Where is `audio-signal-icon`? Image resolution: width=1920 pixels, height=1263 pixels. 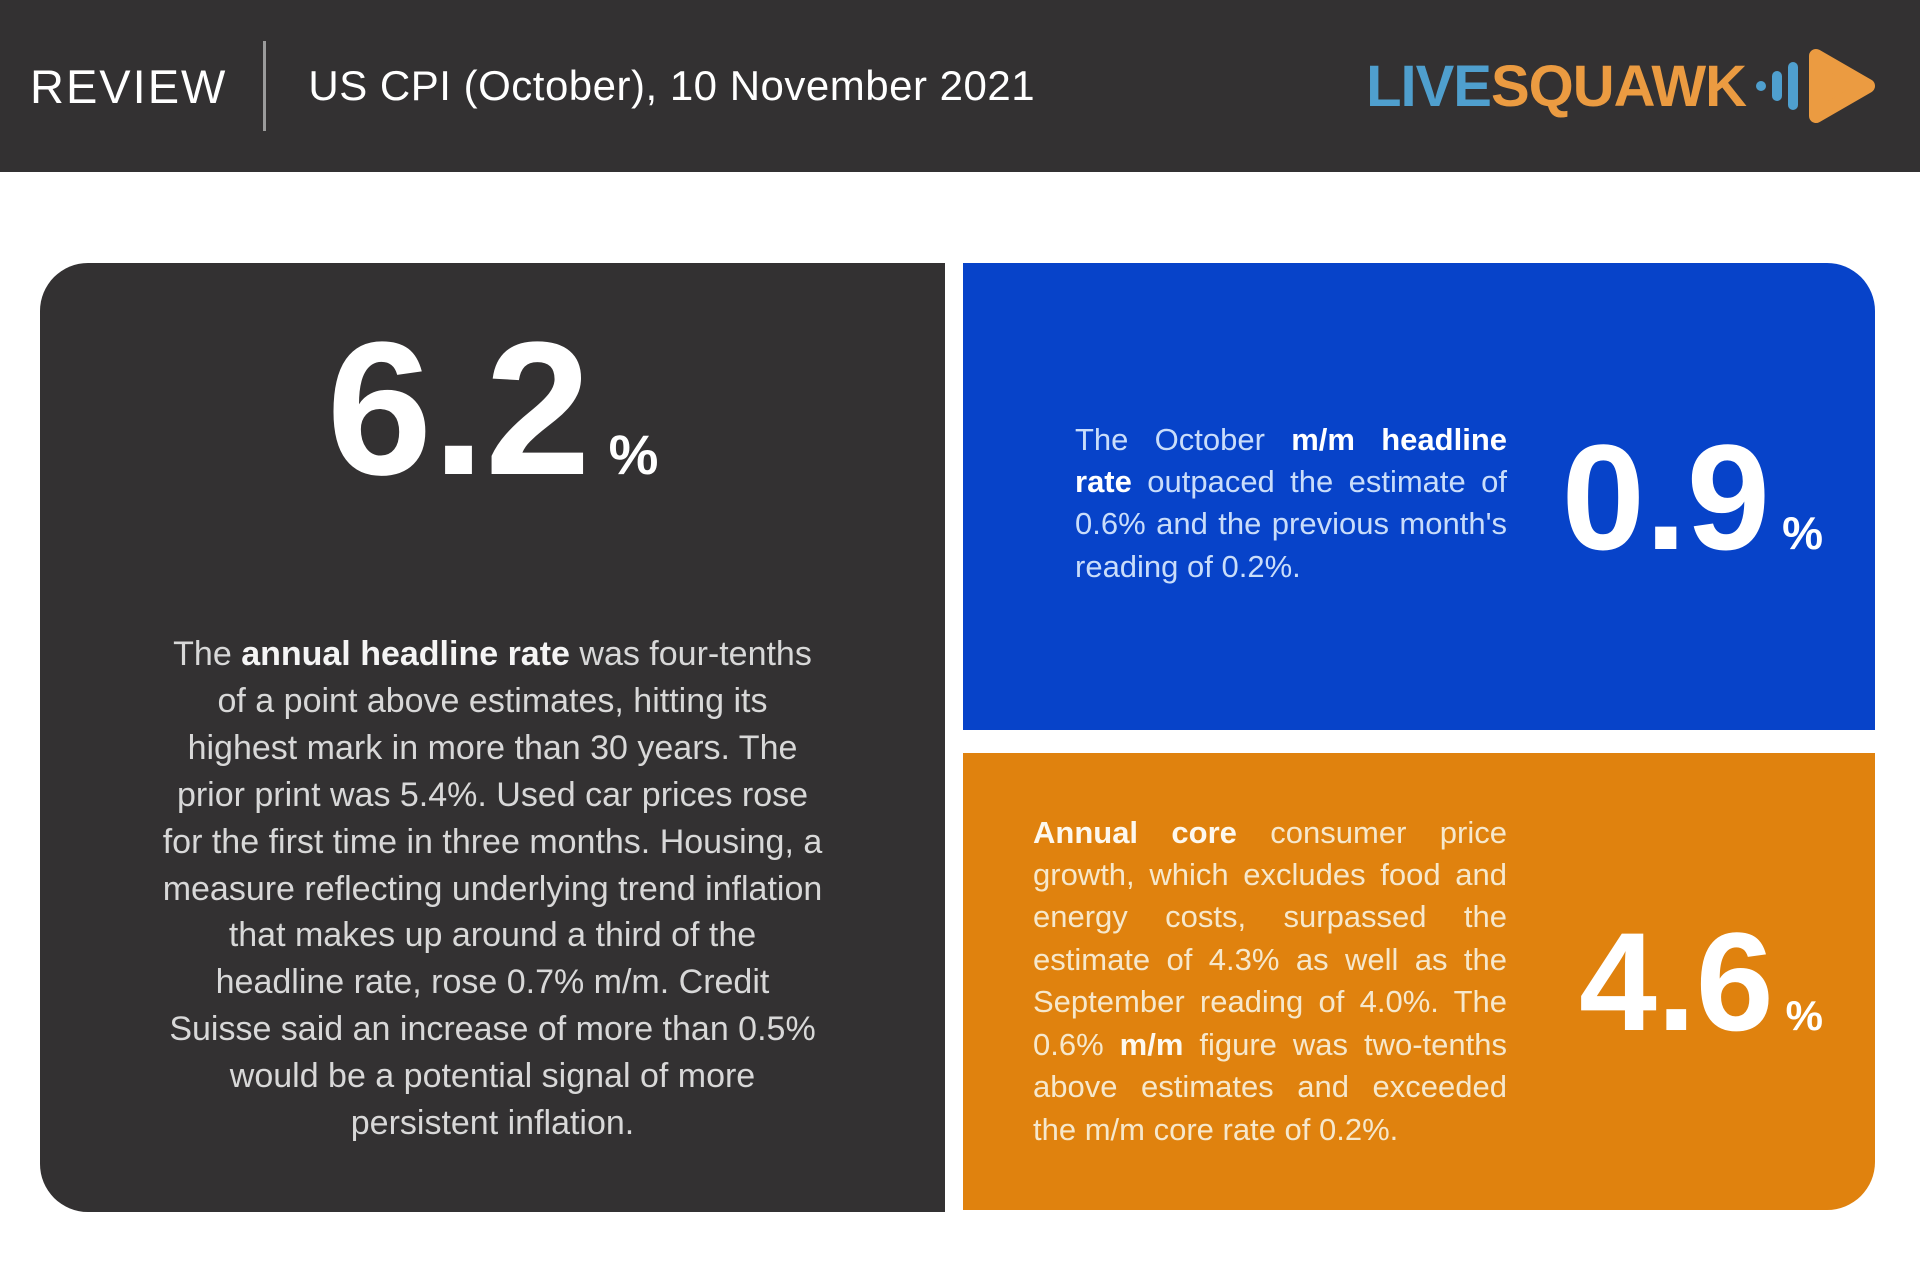 audio-signal-icon is located at coordinates (1777, 86).